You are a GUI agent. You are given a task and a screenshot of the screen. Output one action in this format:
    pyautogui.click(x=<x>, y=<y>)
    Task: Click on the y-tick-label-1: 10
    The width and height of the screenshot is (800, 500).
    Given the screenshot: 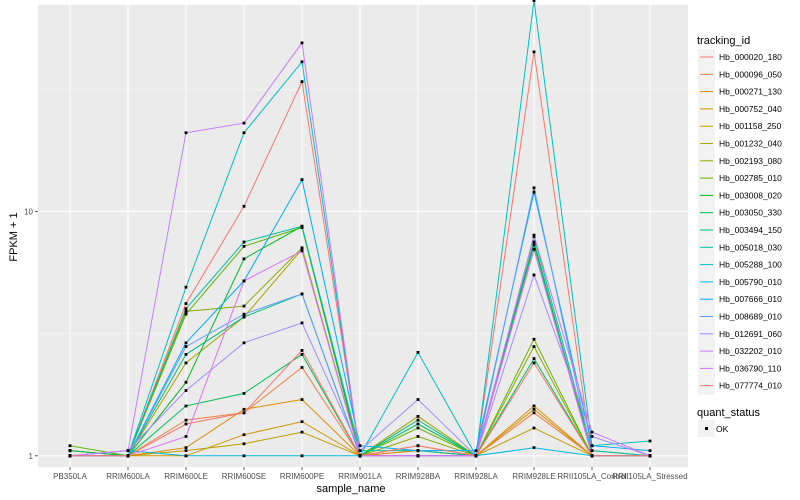 What is the action you would take?
    pyautogui.click(x=28, y=211)
    